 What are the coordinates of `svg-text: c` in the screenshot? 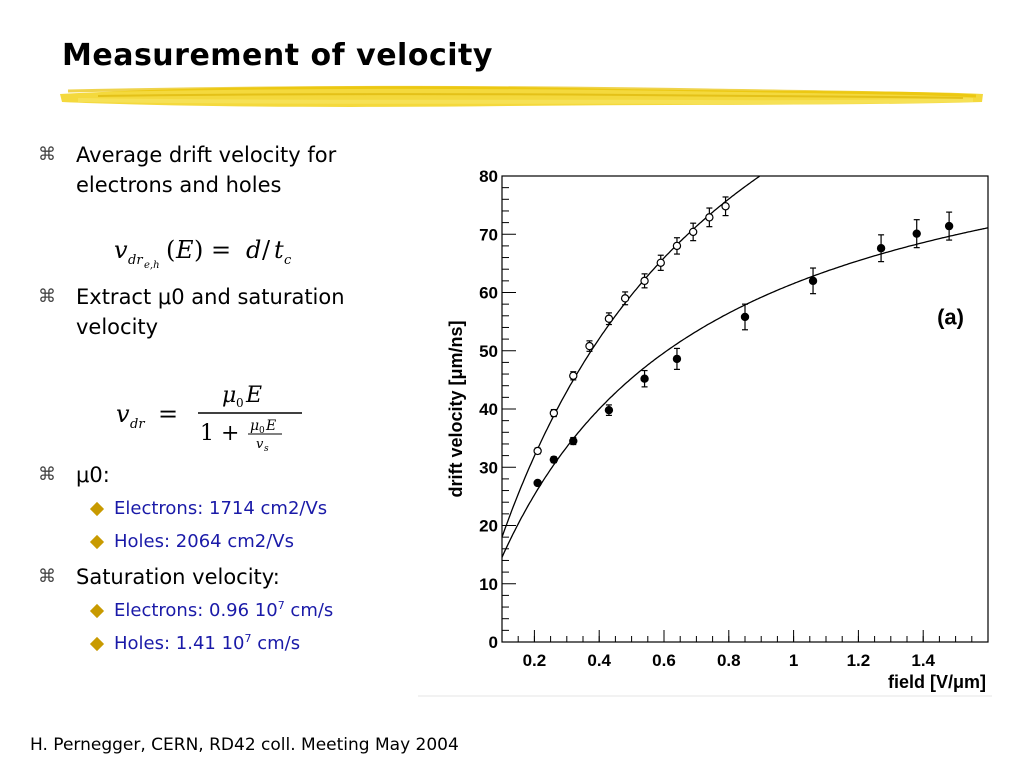 It's located at (288, 260).